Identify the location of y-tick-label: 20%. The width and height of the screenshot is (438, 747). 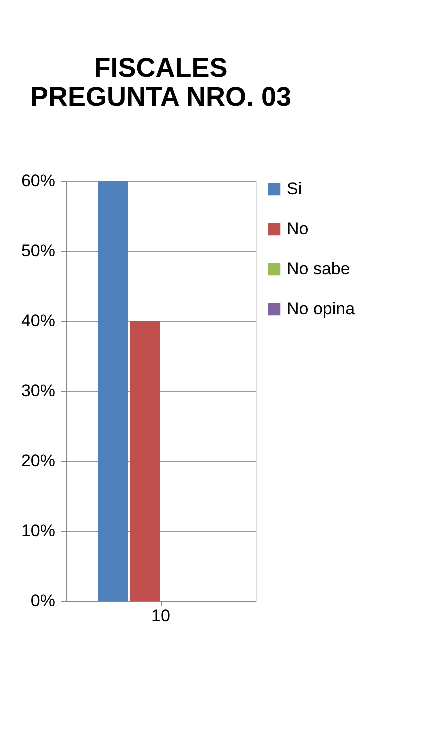
(38, 461).